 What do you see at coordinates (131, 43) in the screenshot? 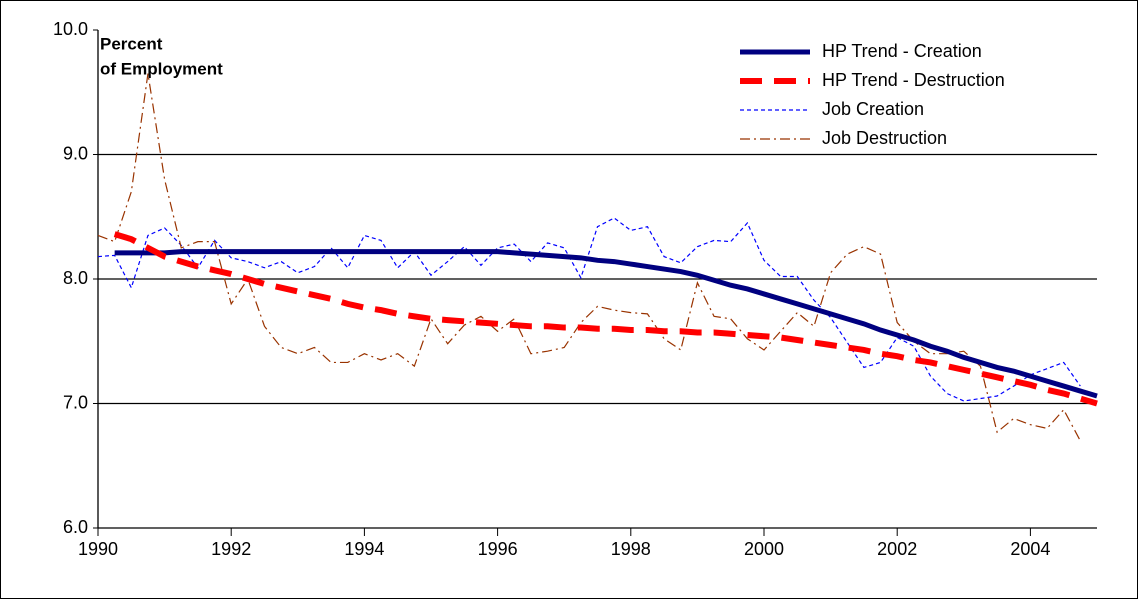
I see `y-label: Percent` at bounding box center [131, 43].